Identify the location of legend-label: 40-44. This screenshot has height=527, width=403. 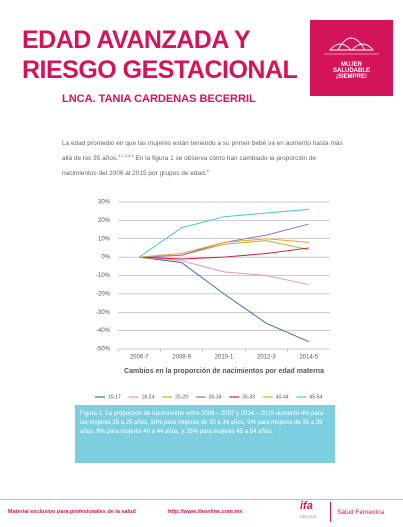
(282, 397).